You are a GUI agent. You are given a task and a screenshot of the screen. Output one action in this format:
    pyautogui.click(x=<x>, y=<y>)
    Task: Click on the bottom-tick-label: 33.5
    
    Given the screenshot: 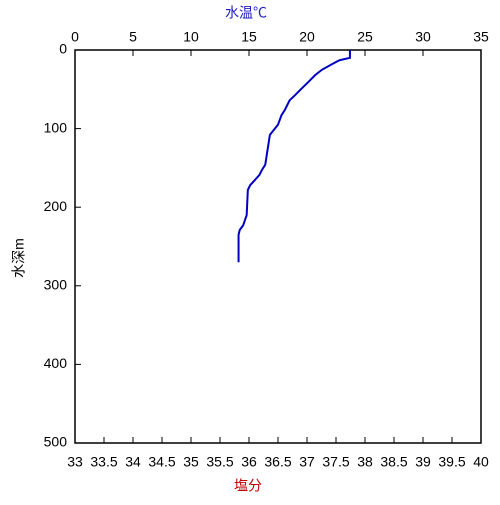 What is the action you would take?
    pyautogui.click(x=103, y=462)
    